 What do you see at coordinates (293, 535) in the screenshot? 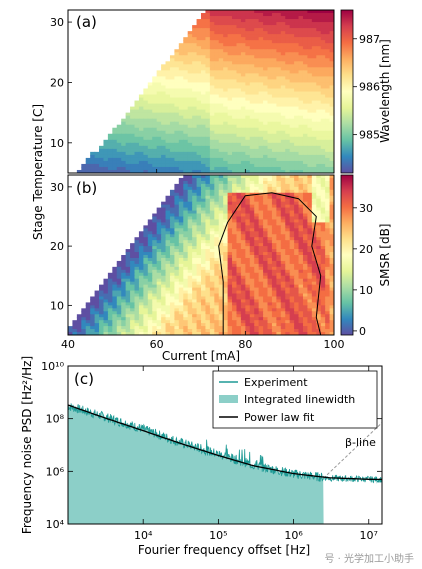
I see `x-tick-label: 10⁶` at bounding box center [293, 535].